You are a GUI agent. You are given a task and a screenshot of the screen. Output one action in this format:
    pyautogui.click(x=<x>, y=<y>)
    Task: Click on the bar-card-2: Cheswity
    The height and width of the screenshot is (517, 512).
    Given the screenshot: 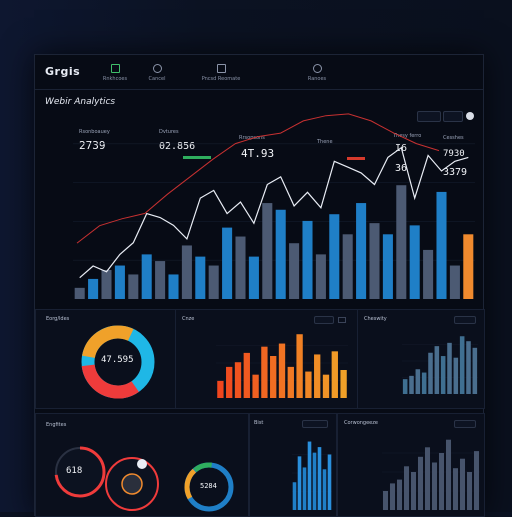 What is the action you would take?
    pyautogui.click(x=421, y=359)
    